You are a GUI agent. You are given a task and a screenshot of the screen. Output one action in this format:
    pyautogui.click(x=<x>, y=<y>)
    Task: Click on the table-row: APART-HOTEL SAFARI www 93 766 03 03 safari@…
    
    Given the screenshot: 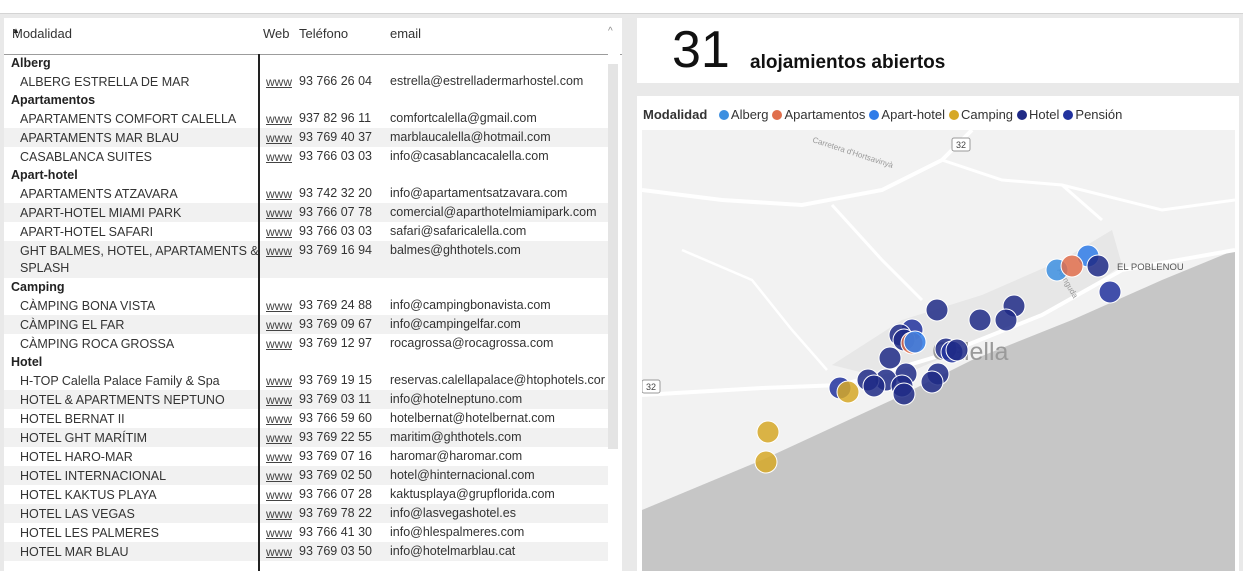 What is the action you would take?
    pyautogui.click(x=306, y=231)
    